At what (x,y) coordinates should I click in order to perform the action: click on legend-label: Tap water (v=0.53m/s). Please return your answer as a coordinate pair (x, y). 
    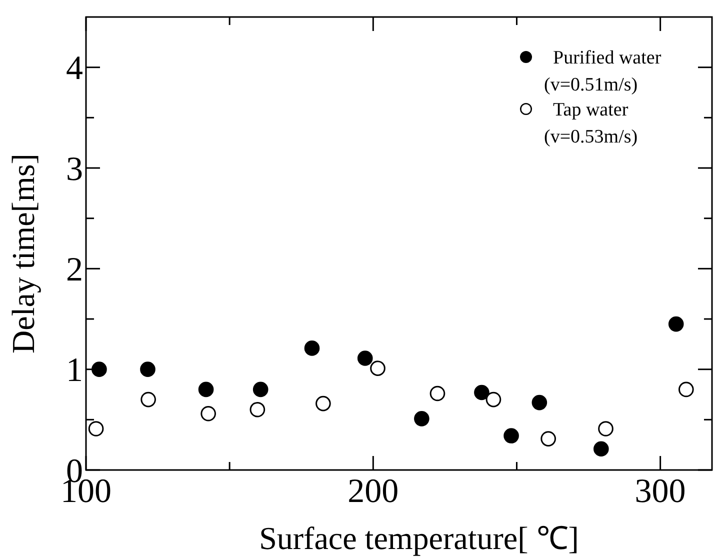
    Looking at the image, I should click on (591, 124).